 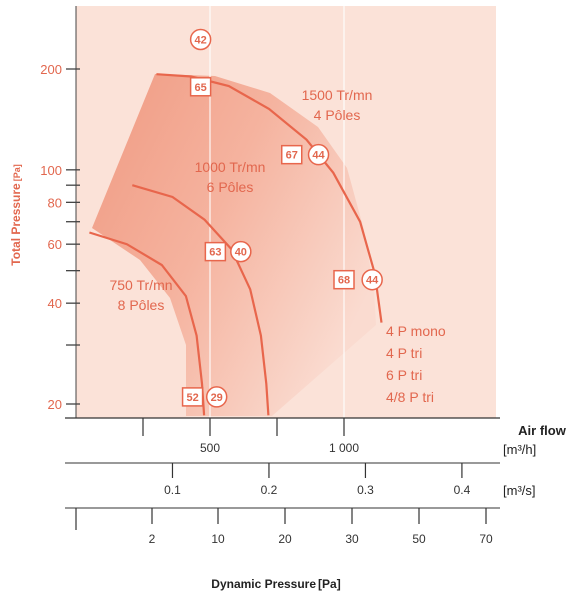 What do you see at coordinates (230, 167) in the screenshot?
I see `curve-label-1-0: 1000 Tr/mn` at bounding box center [230, 167].